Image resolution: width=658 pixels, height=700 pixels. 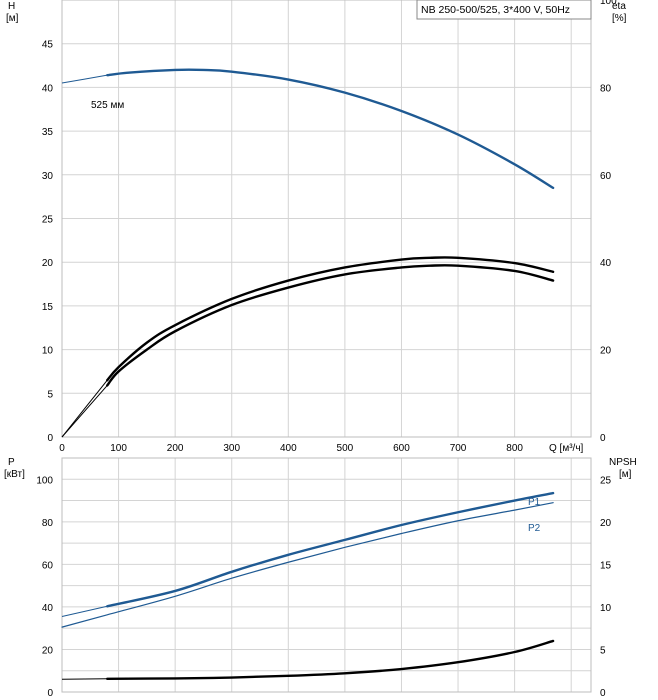 What do you see at coordinates (603, 693) in the screenshot?
I see `bottom-right-tick-label: 0` at bounding box center [603, 693].